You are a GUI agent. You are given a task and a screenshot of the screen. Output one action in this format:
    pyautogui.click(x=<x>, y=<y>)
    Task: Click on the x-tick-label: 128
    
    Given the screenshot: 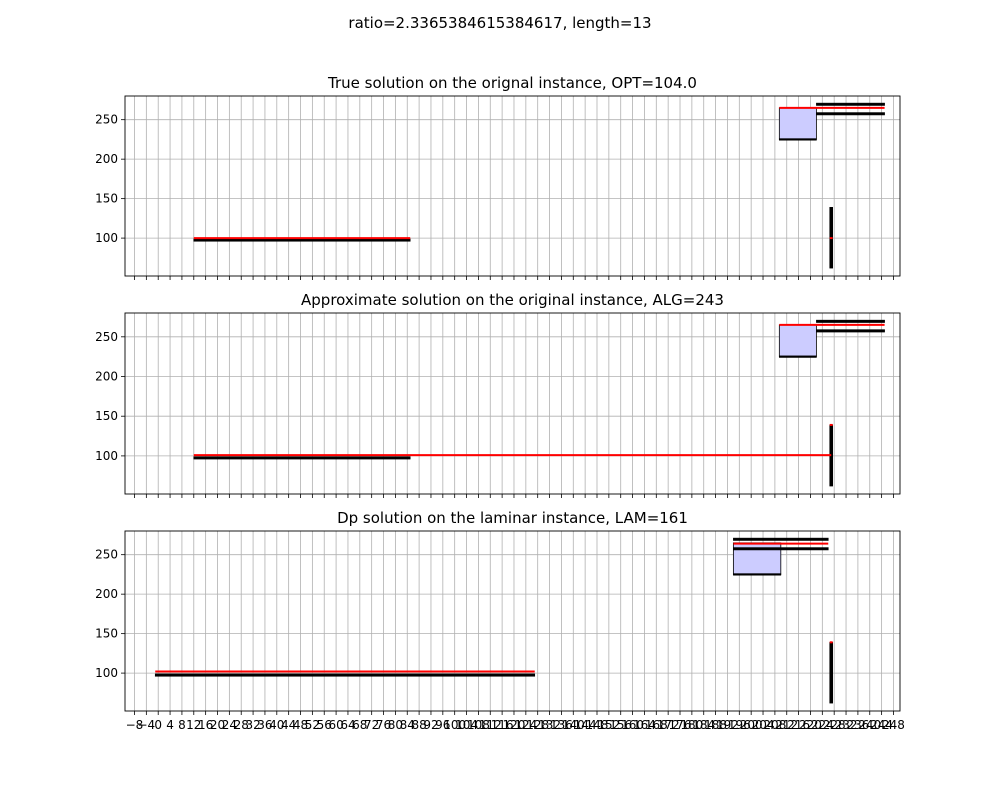 What is the action you would take?
    pyautogui.click(x=537, y=725)
    